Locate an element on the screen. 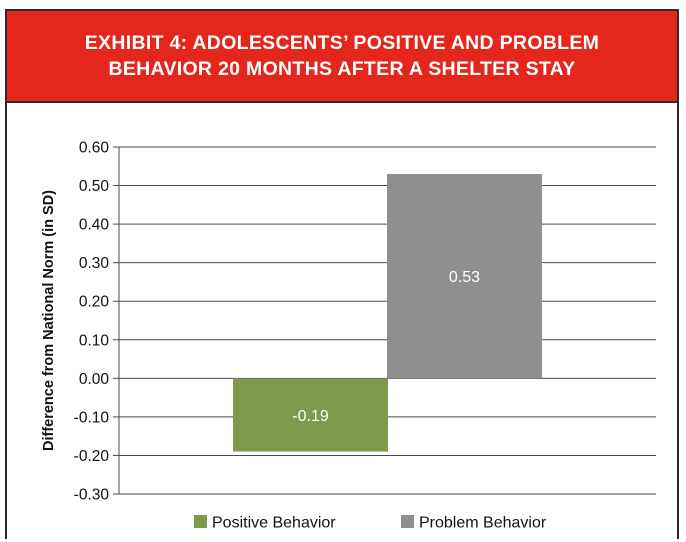 Image resolution: width=686 pixels, height=542 pixels. y-tick-label: 0.30 is located at coordinates (94, 263).